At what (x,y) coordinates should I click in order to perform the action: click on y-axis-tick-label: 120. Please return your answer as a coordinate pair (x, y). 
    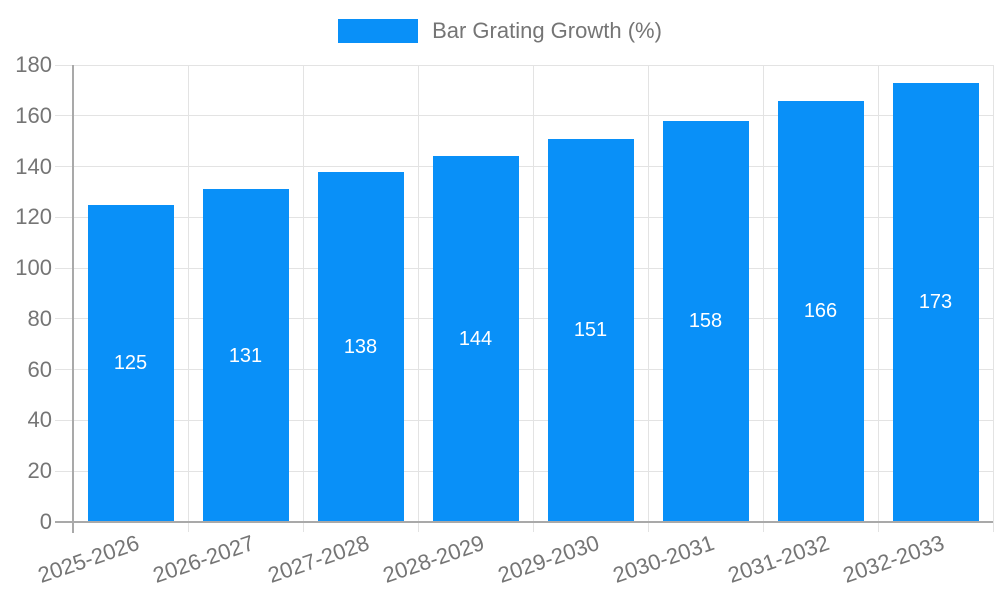
    Looking at the image, I should click on (33, 217).